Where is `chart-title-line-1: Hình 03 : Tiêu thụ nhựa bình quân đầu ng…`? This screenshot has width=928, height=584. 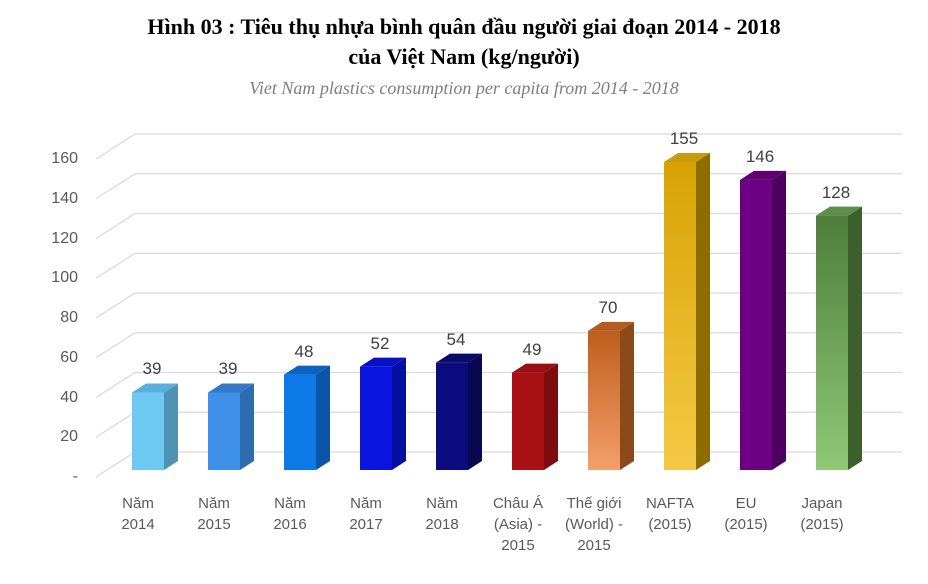 chart-title-line-1: Hình 03 : Tiêu thụ nhựa bình quân đầu ng… is located at coordinates (464, 26).